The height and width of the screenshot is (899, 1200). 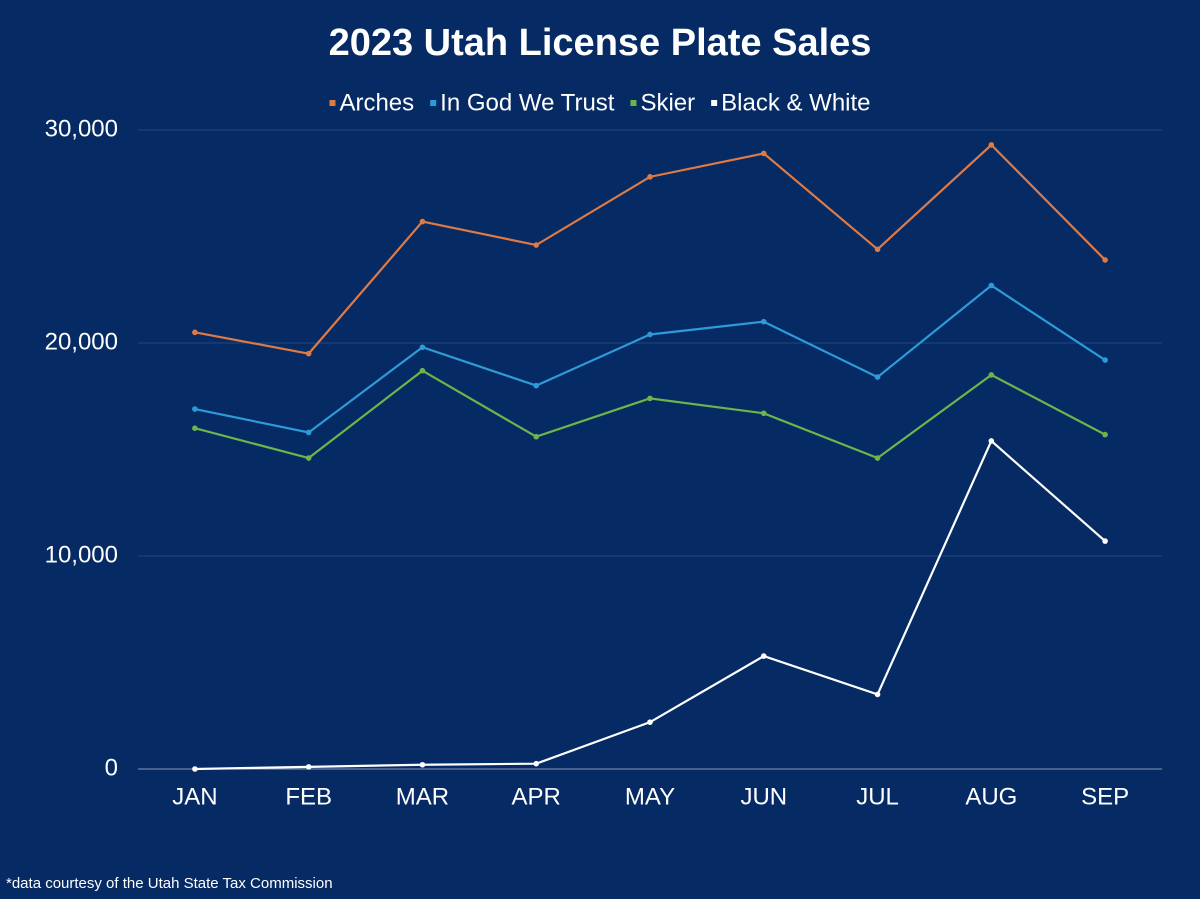 I want to click on legend-label: In God We Trust, so click(x=527, y=102).